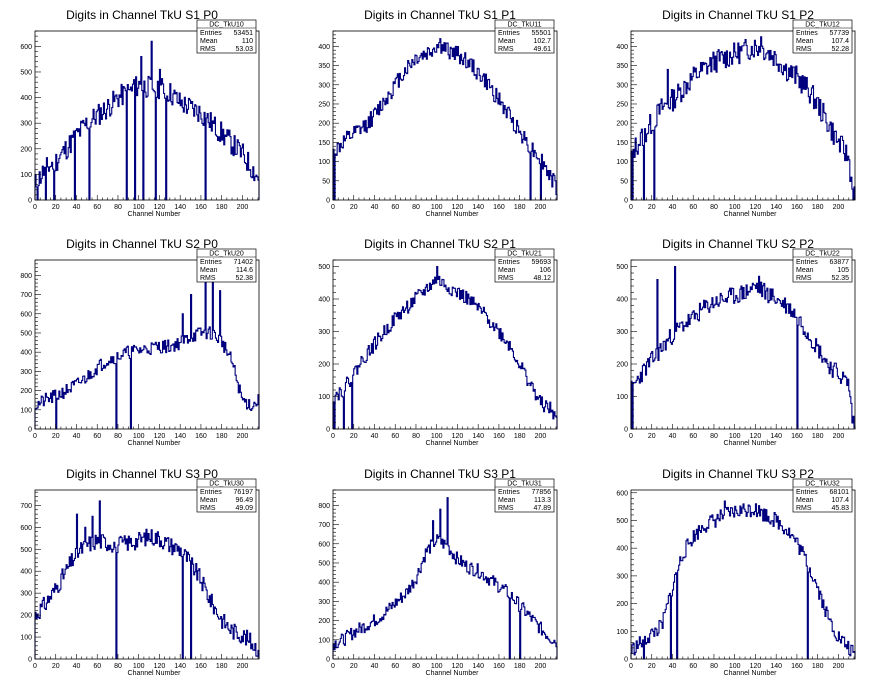 This screenshot has height=690, width=896. I want to click on stats-value: 110, so click(247, 41).